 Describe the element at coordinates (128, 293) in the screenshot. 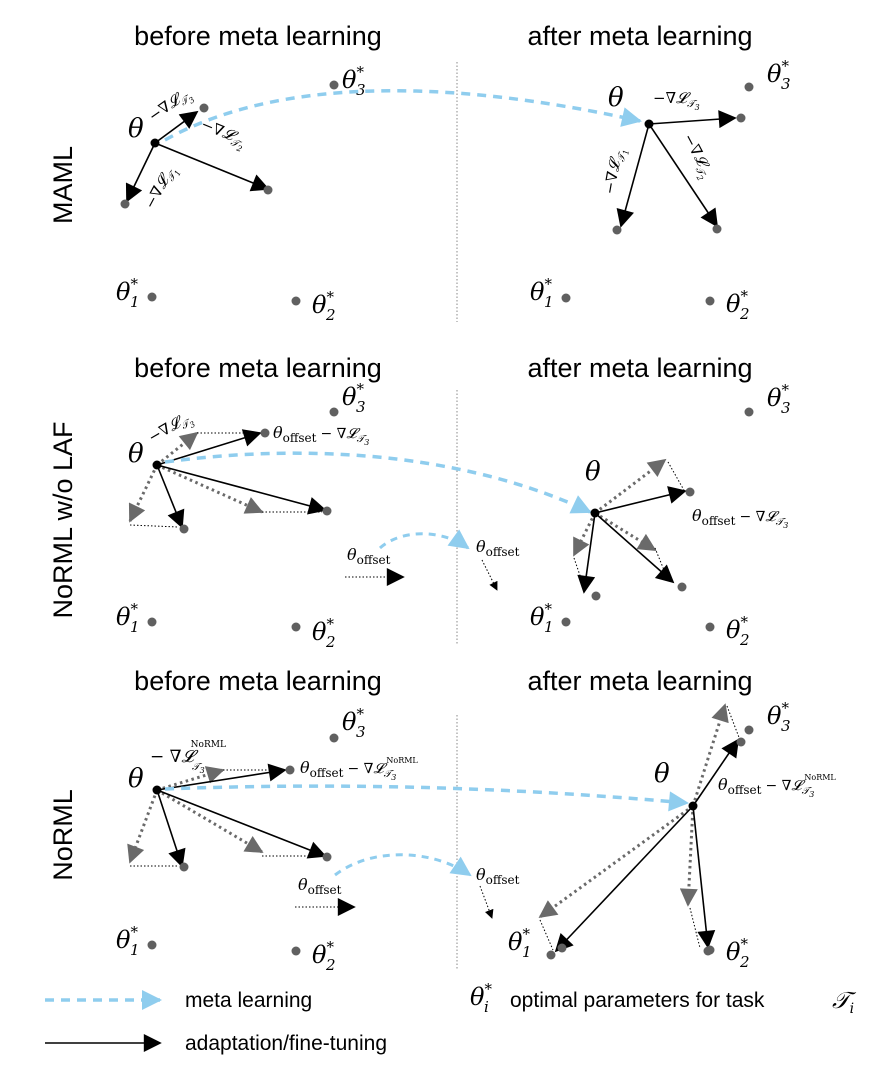

I see `theta-star-1: θ* 1` at that location.